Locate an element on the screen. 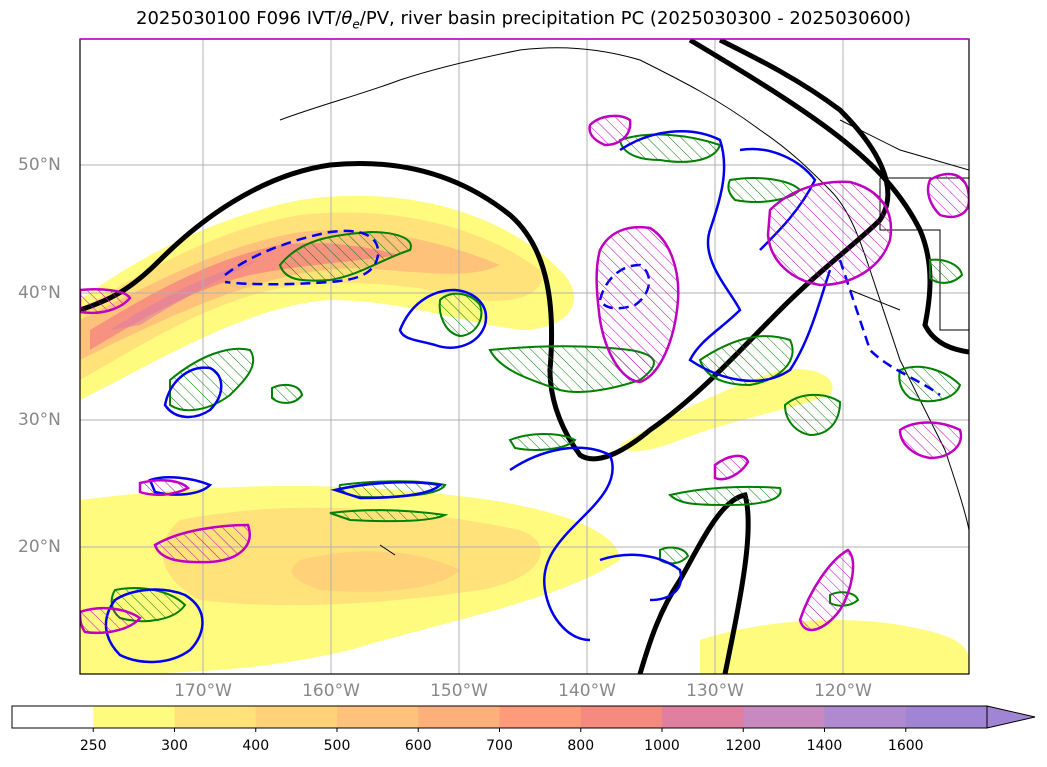 This screenshot has height=767, width=1047. lon-label-120w: 120°W is located at coordinates (843, 691).